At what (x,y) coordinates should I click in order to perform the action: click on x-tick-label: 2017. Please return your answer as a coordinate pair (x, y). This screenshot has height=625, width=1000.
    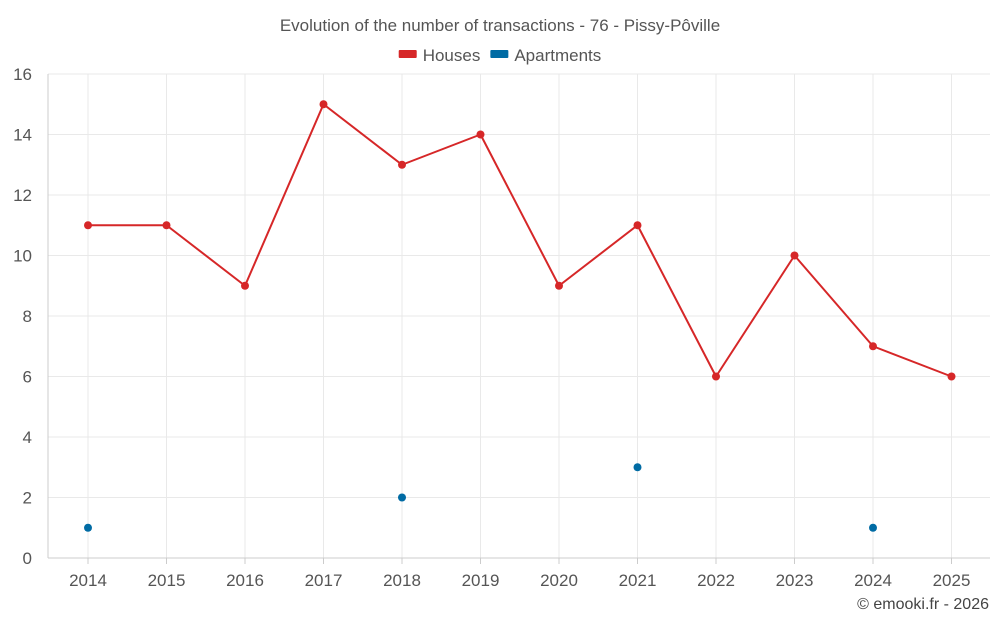
    Looking at the image, I should click on (324, 580).